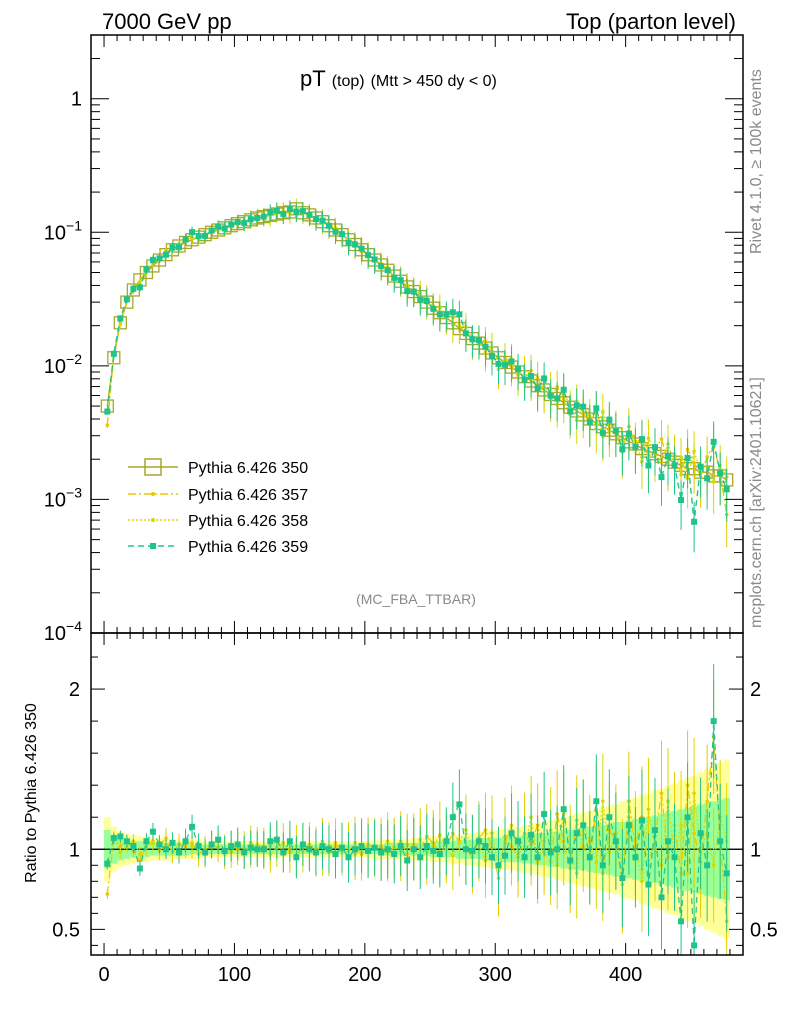  I want to click on ratio-y-tick-label: 2, so click(74, 690).